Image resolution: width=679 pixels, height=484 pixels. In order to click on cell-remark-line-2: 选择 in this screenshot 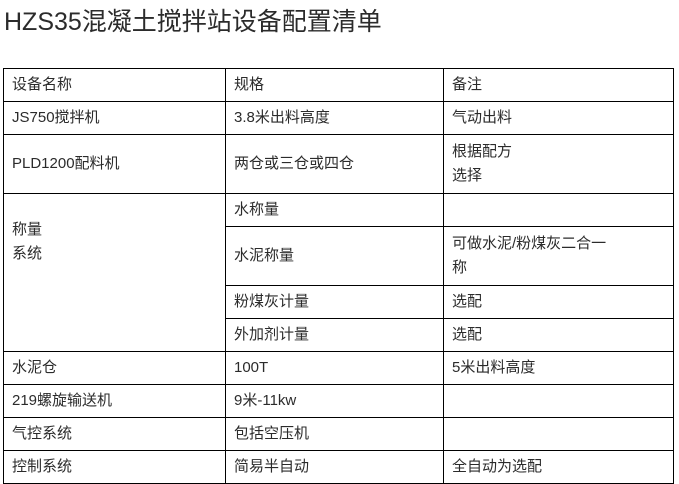, I will do `click(467, 175)`.